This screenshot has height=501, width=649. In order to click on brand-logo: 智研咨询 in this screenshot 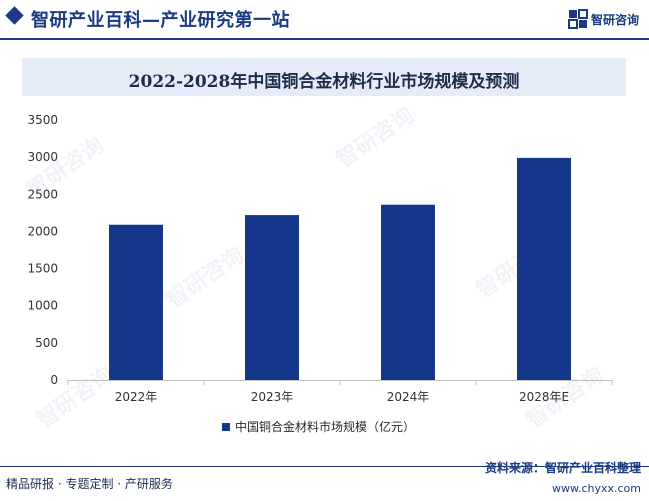, I will do `click(603, 19)`.